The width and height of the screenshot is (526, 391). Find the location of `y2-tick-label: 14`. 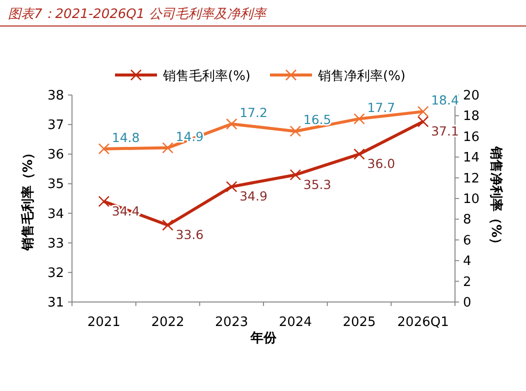

y2-tick-label: 14 is located at coordinates (471, 158).